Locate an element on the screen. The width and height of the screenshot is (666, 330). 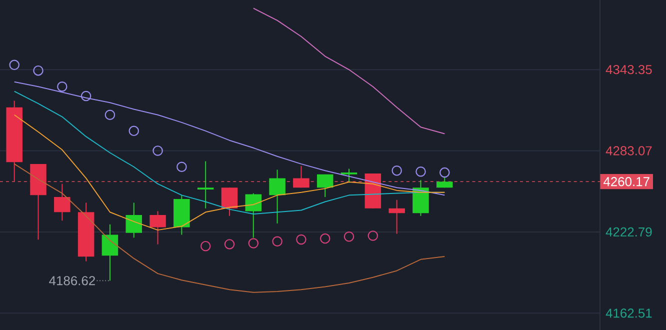
y-tick-label: 4283.07 is located at coordinates (629, 151).